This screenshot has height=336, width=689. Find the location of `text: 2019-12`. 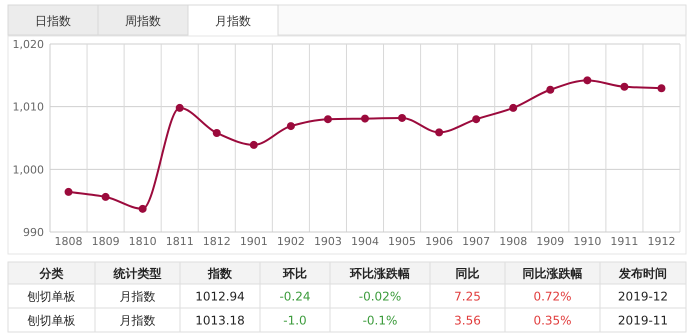

text: 2019-12 is located at coordinates (643, 297).